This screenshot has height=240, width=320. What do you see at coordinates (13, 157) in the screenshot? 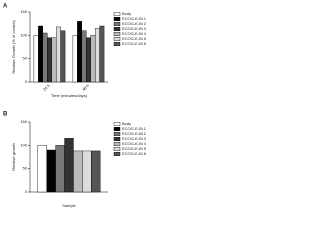
I see `y-axis-label: Relative growth` at bounding box center [13, 157].